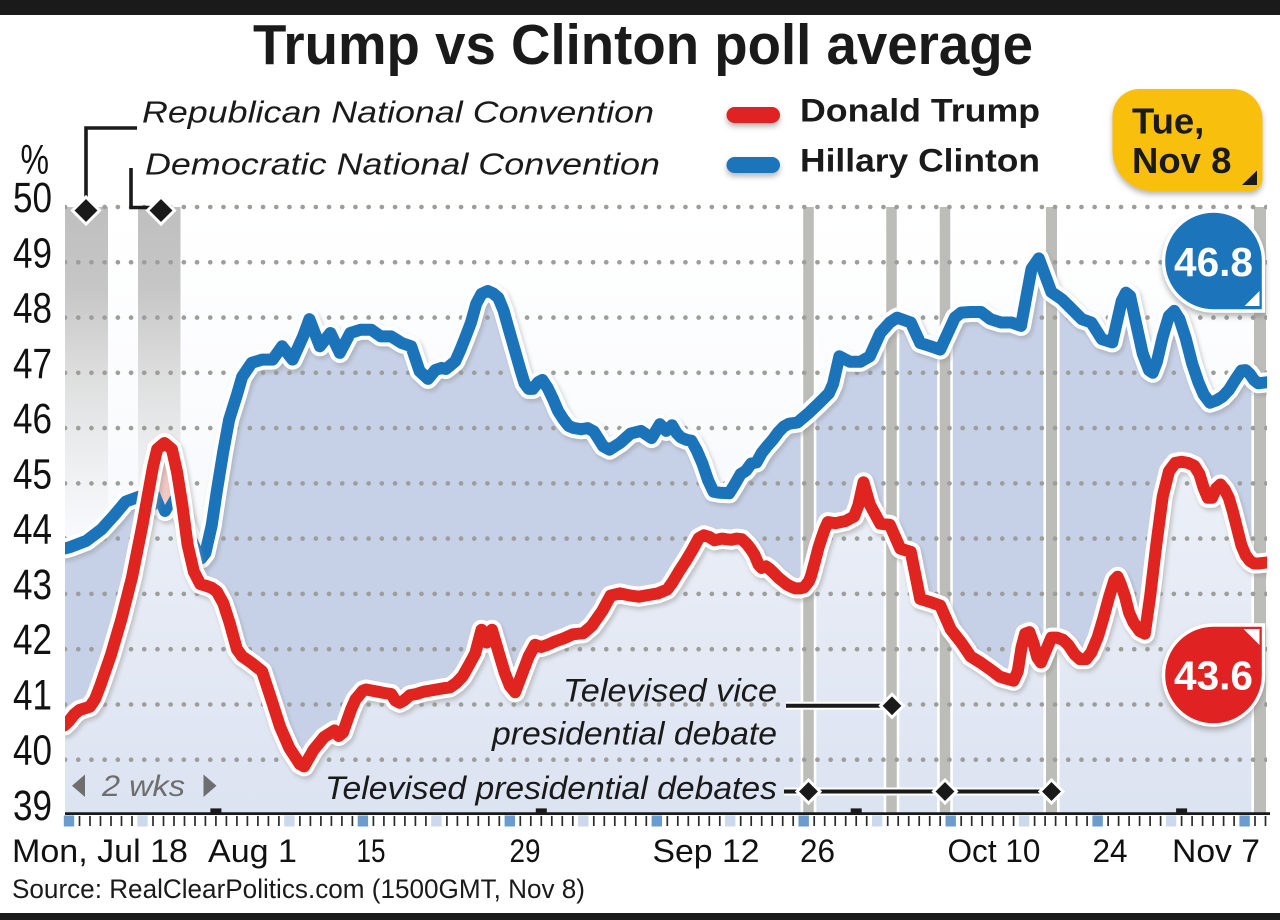 This screenshot has height=920, width=1280. What do you see at coordinates (920, 111) in the screenshot?
I see `svg-text: Donald Trump` at bounding box center [920, 111].